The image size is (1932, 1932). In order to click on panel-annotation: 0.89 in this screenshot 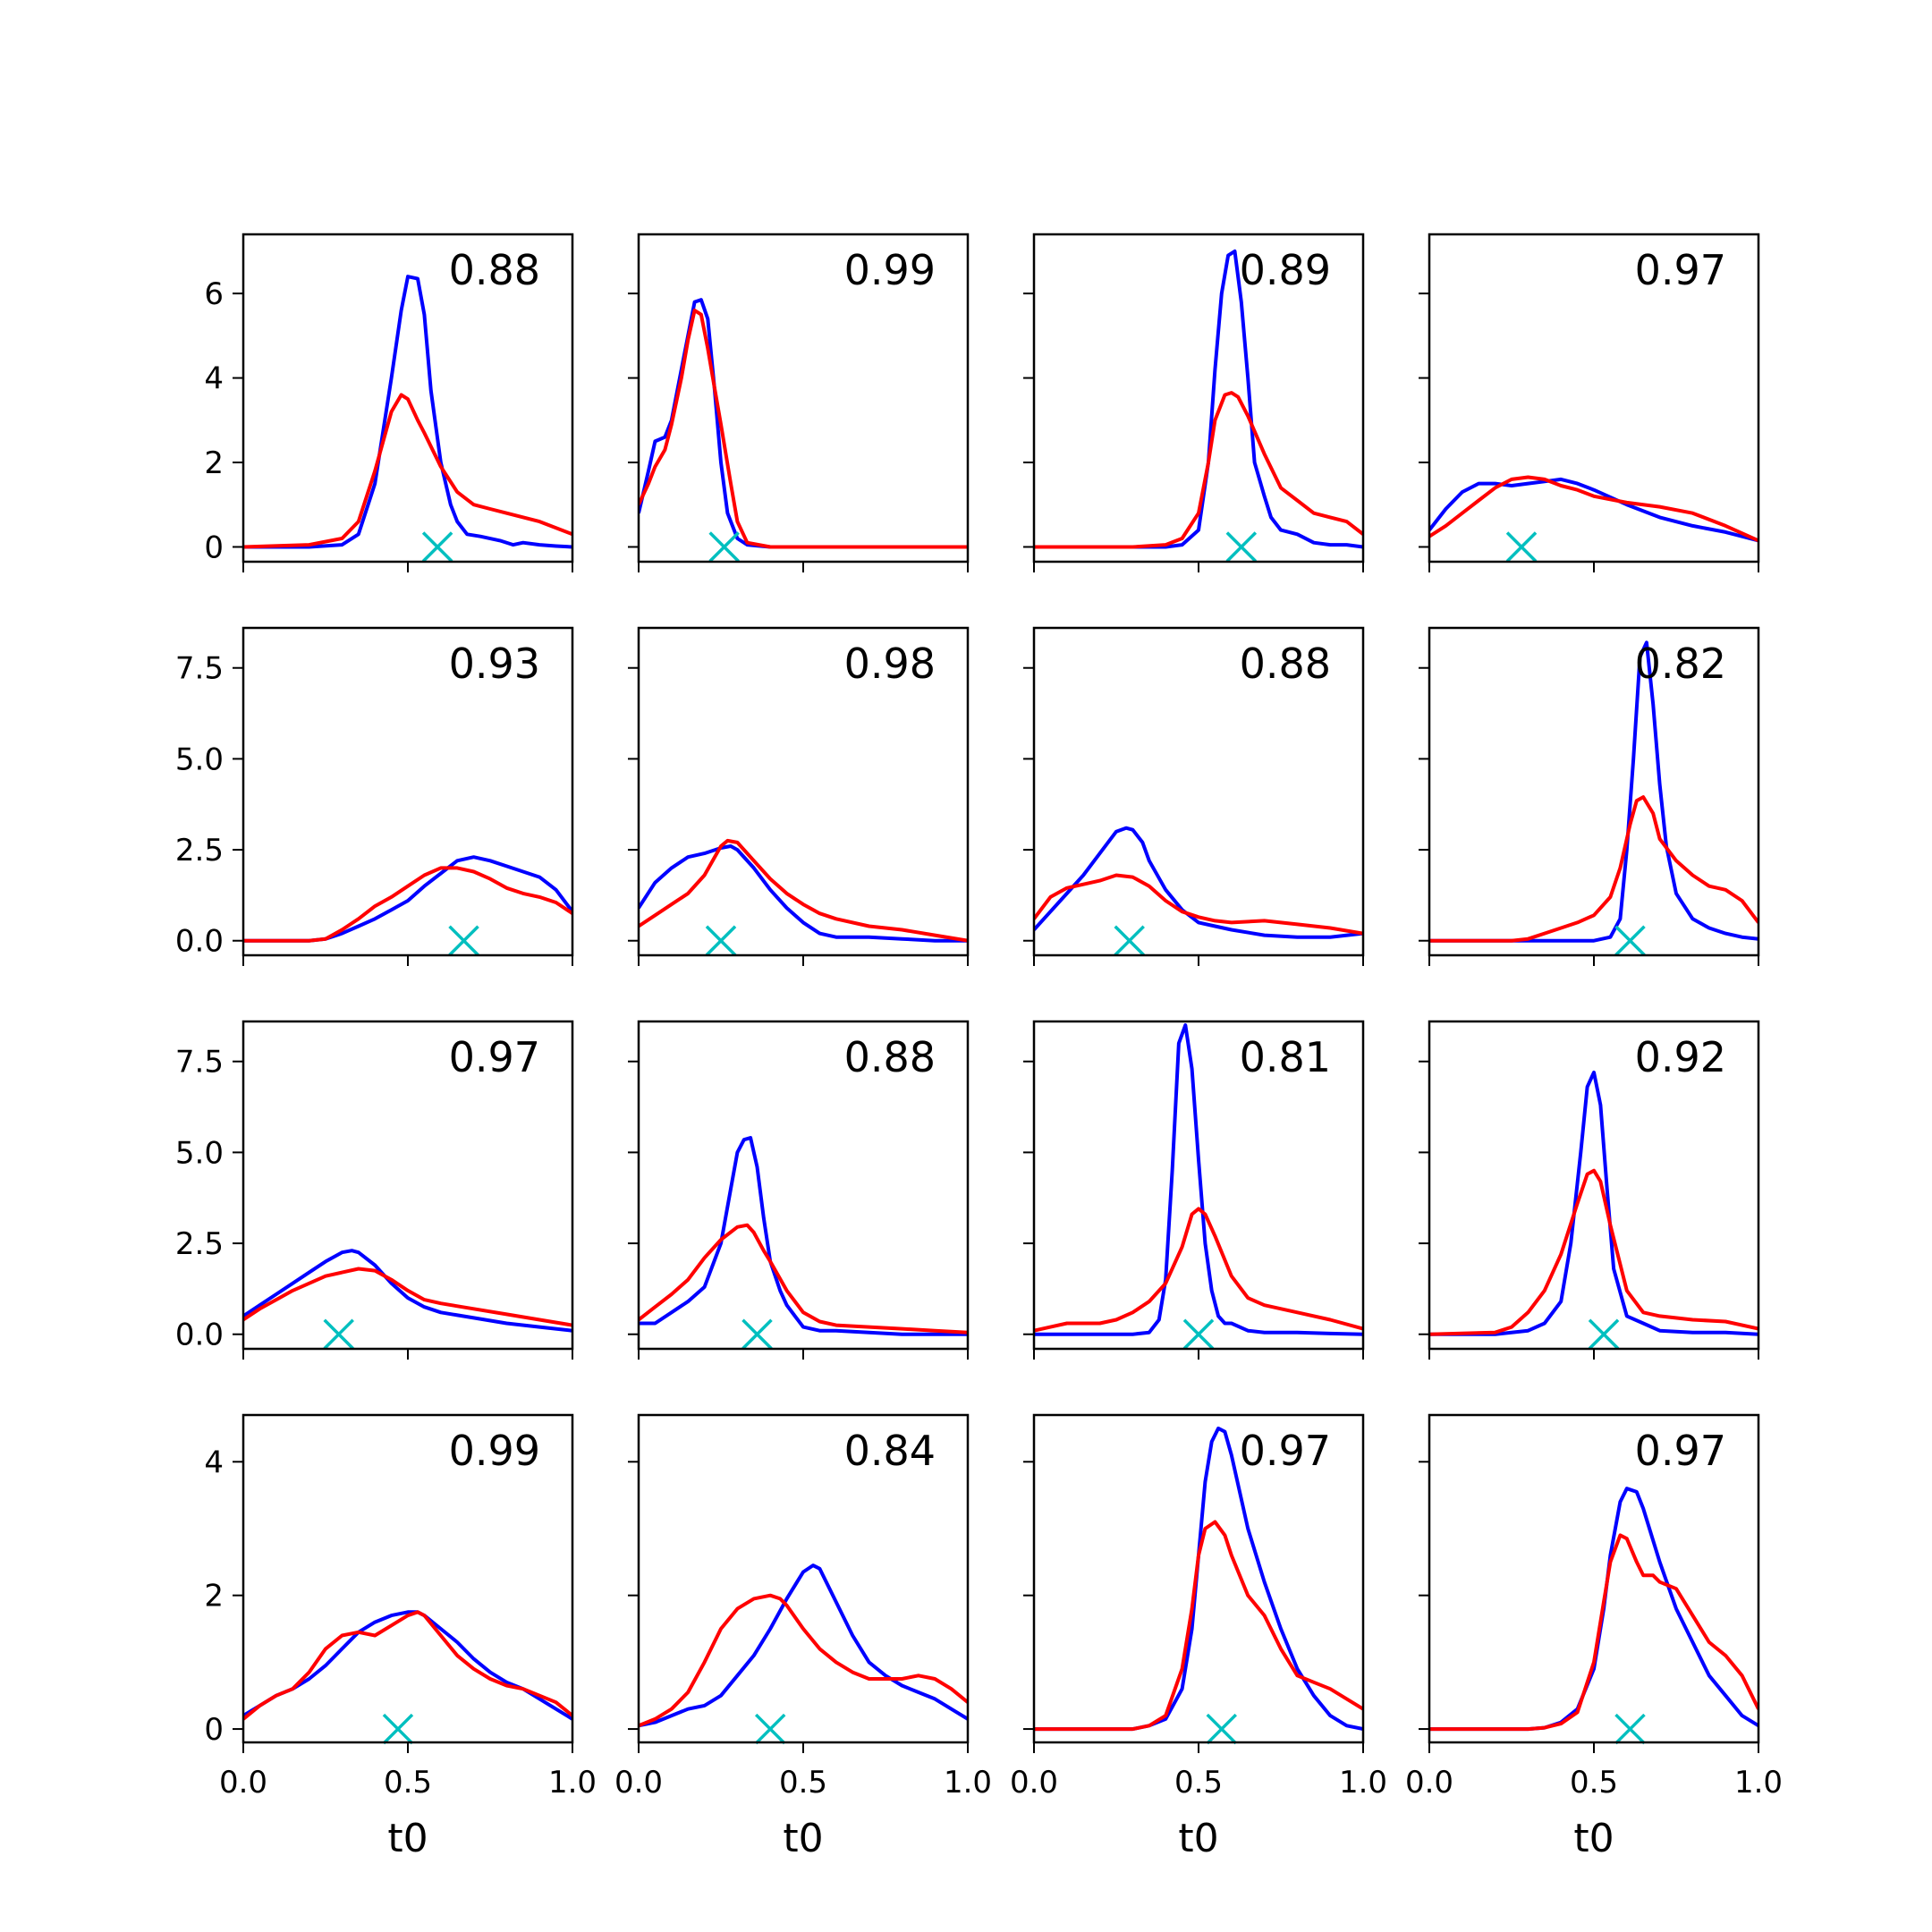, I will do `click(1285, 270)`.